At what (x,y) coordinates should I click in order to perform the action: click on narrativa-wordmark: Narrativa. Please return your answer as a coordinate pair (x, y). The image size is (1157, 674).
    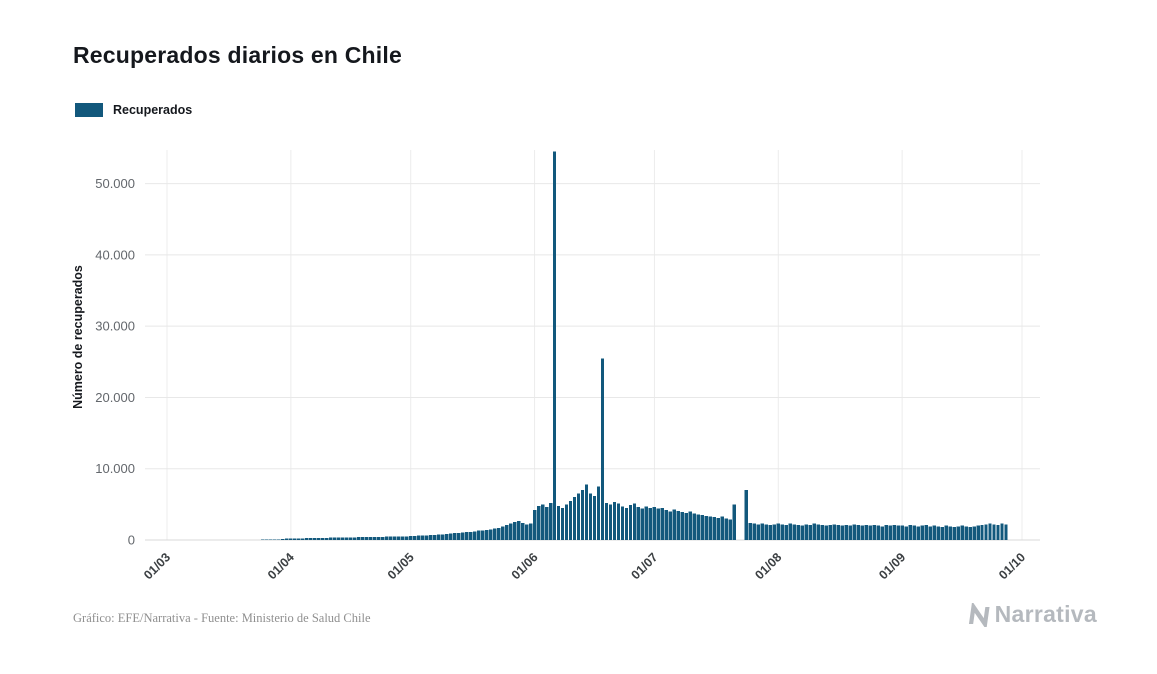
    Looking at the image, I should click on (1045, 614).